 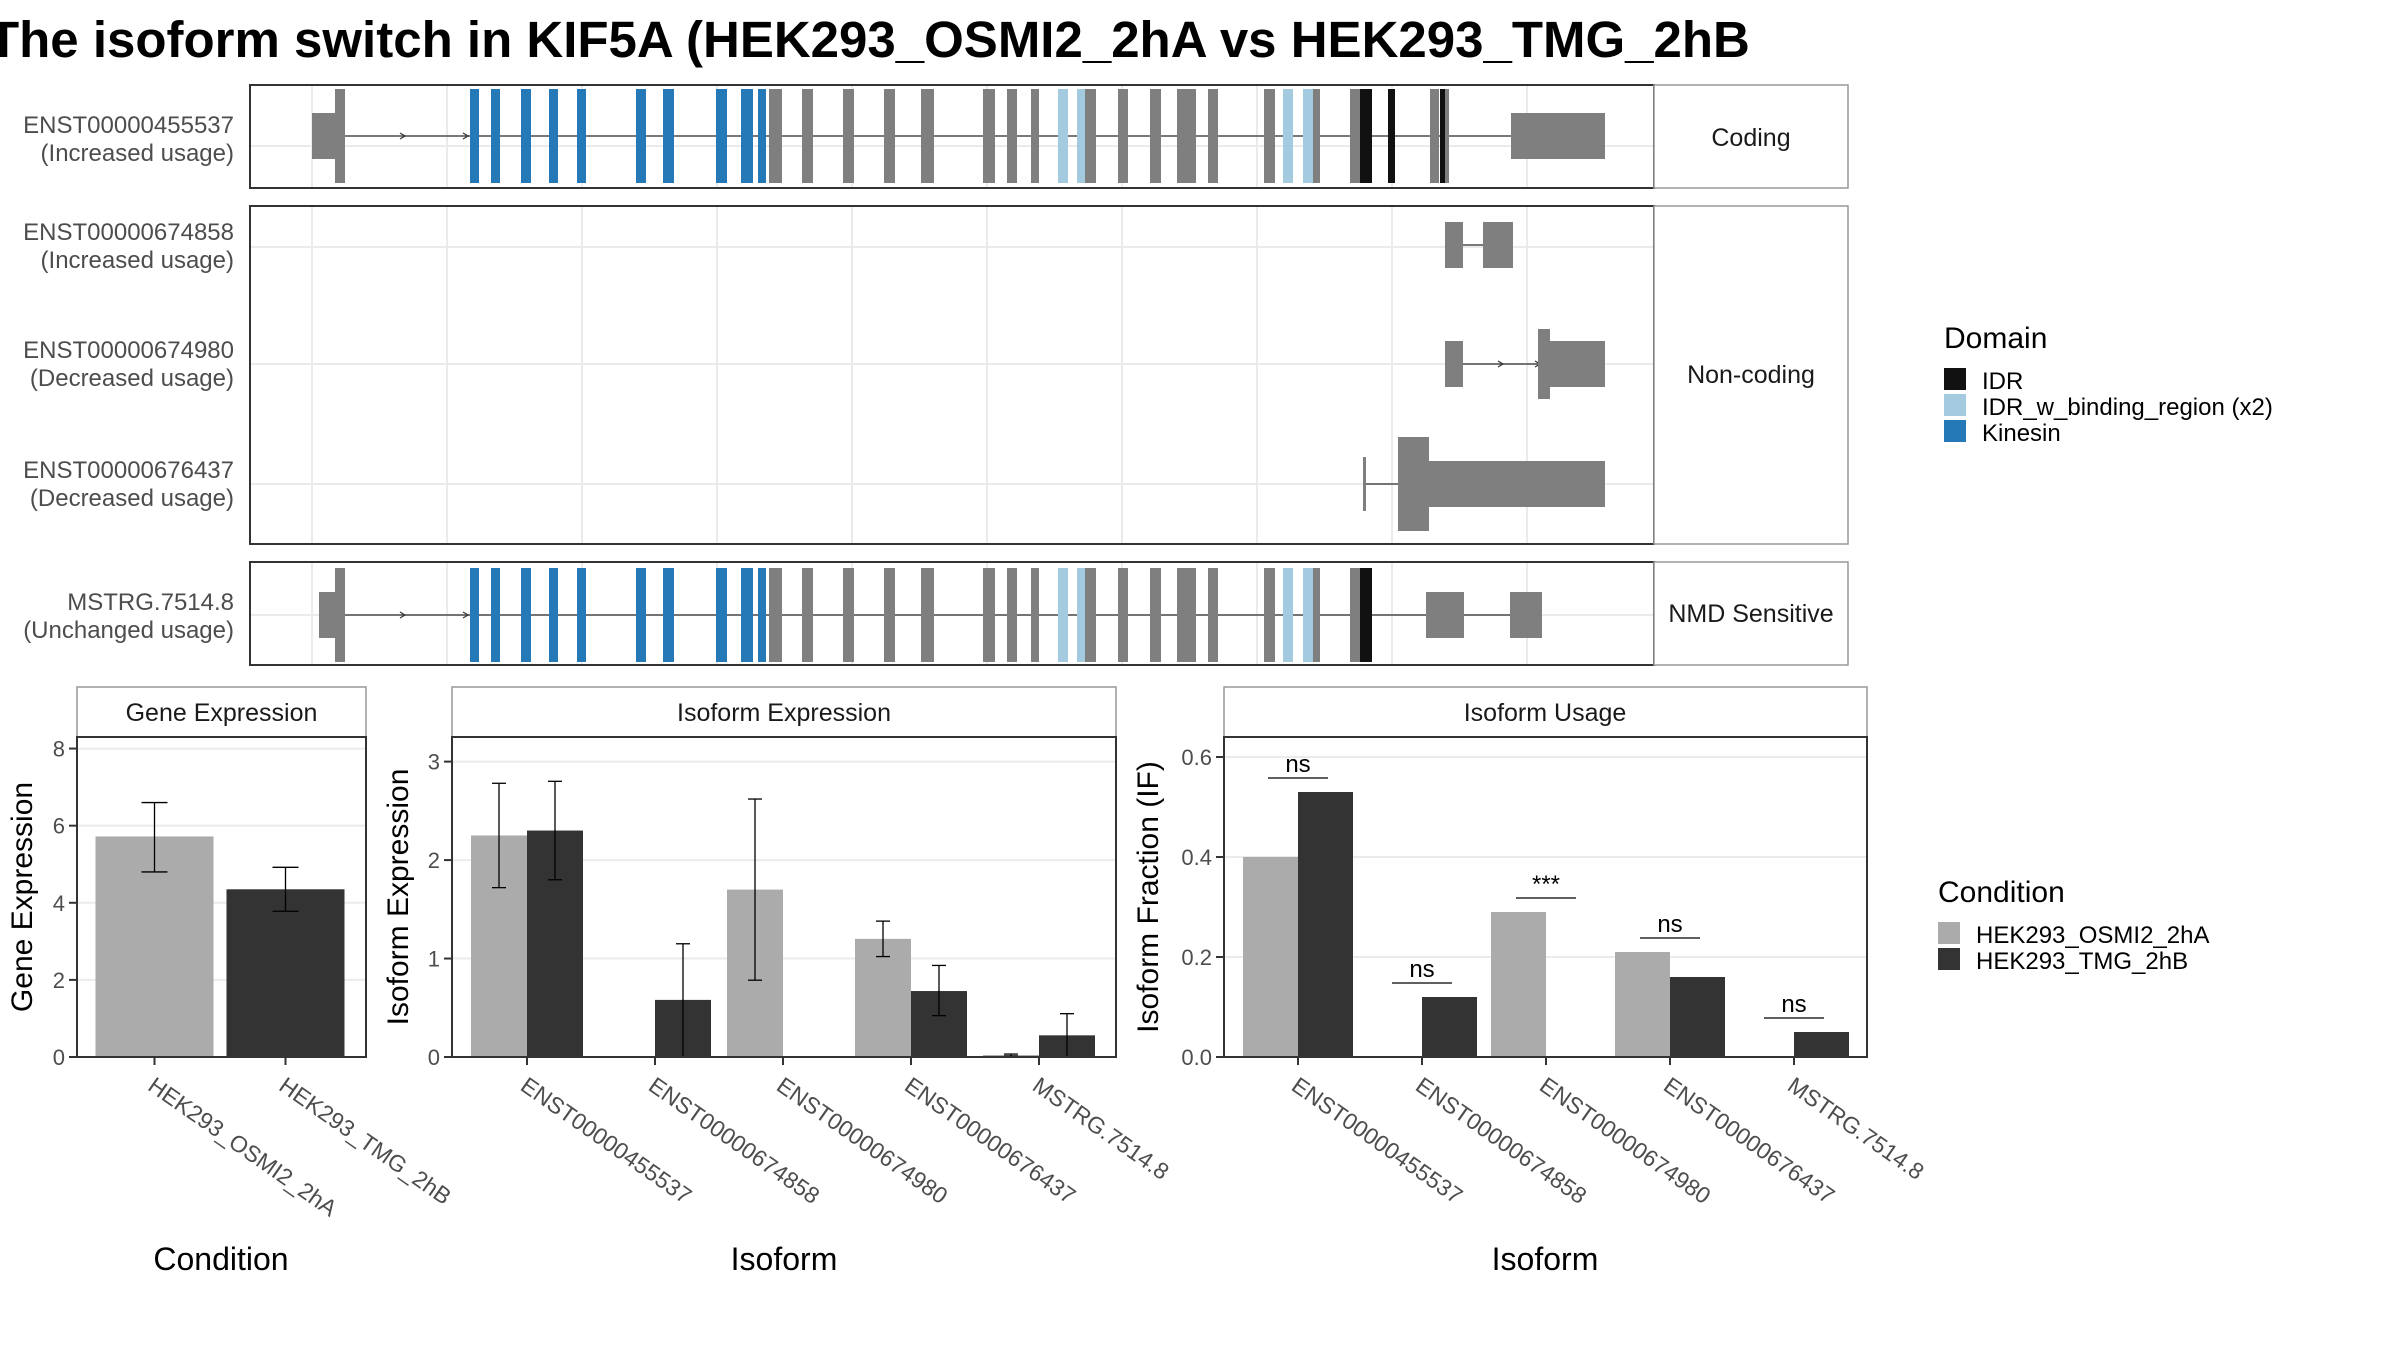 I want to click on facet-label-coding: Coding, so click(x=1750, y=138).